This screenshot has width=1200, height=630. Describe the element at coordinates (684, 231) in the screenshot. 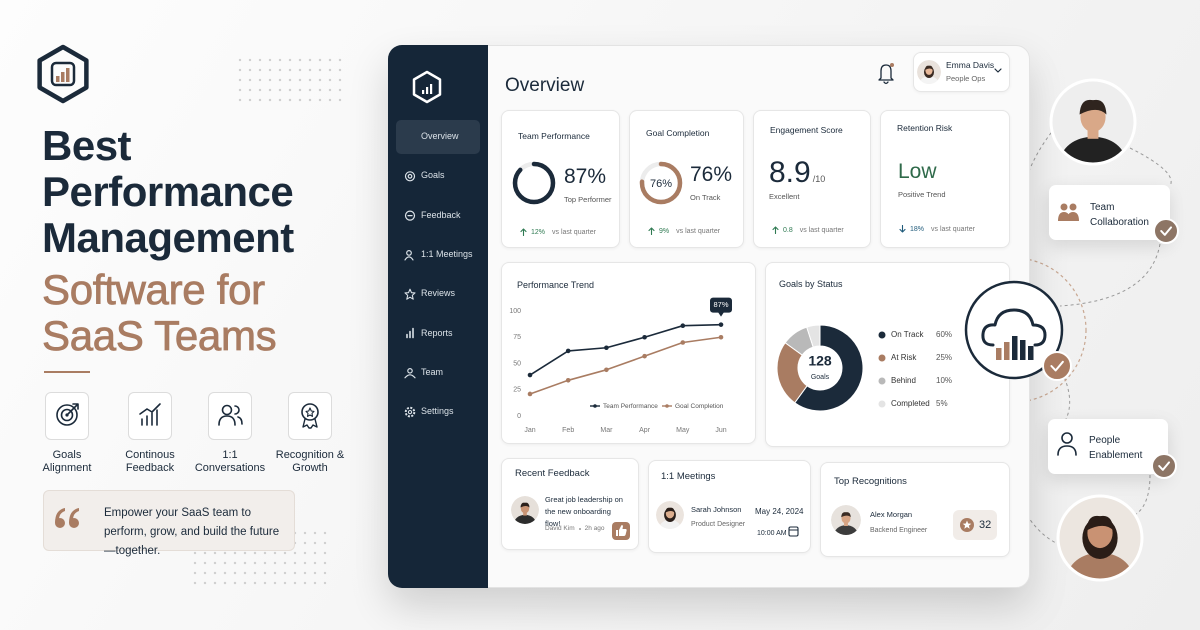

I see `kpi-delta: 9% vs last quarter` at that location.